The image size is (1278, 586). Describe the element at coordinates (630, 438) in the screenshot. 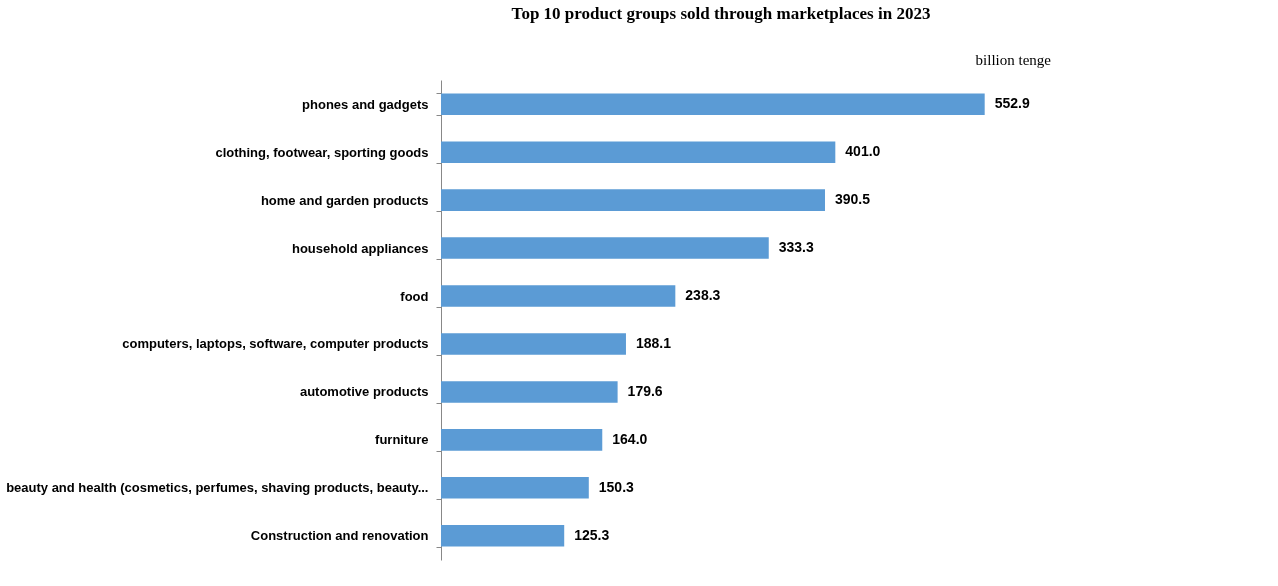

I see `data-label: 164.0` at that location.